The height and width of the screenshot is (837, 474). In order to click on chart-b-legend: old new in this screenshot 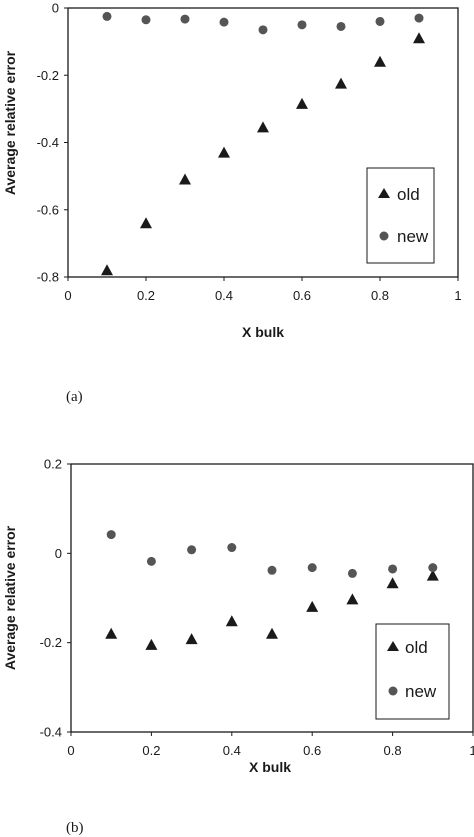, I will do `click(412, 671)`.